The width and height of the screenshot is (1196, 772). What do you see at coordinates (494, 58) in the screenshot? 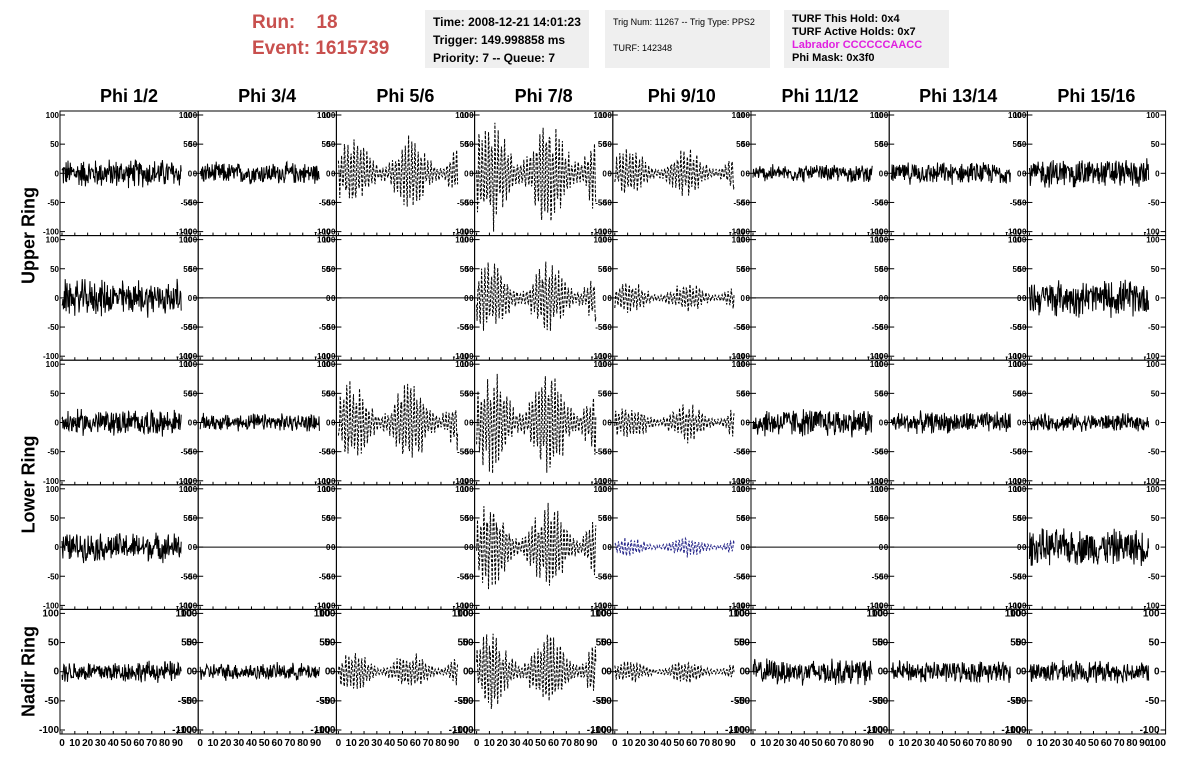
I see `priority-text: Priority: 7 -- Queue: 7` at bounding box center [494, 58].